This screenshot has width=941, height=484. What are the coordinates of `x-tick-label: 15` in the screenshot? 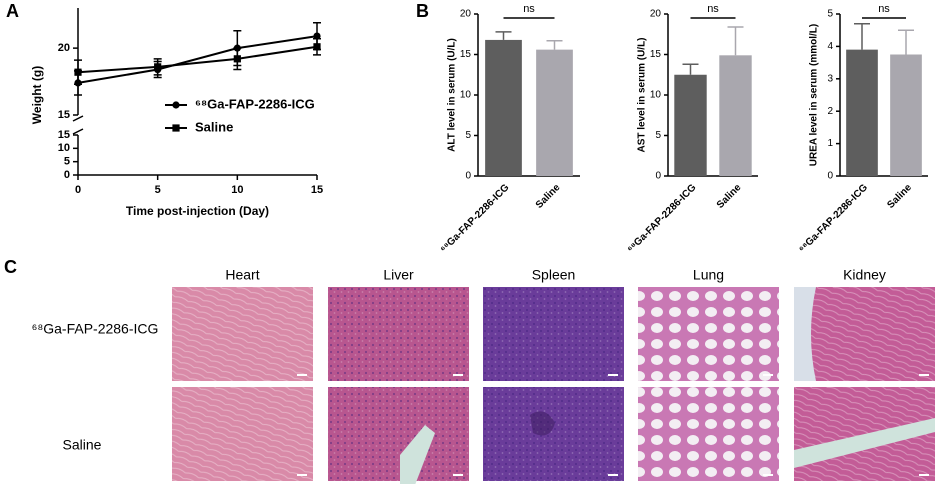 It's located at (317, 190).